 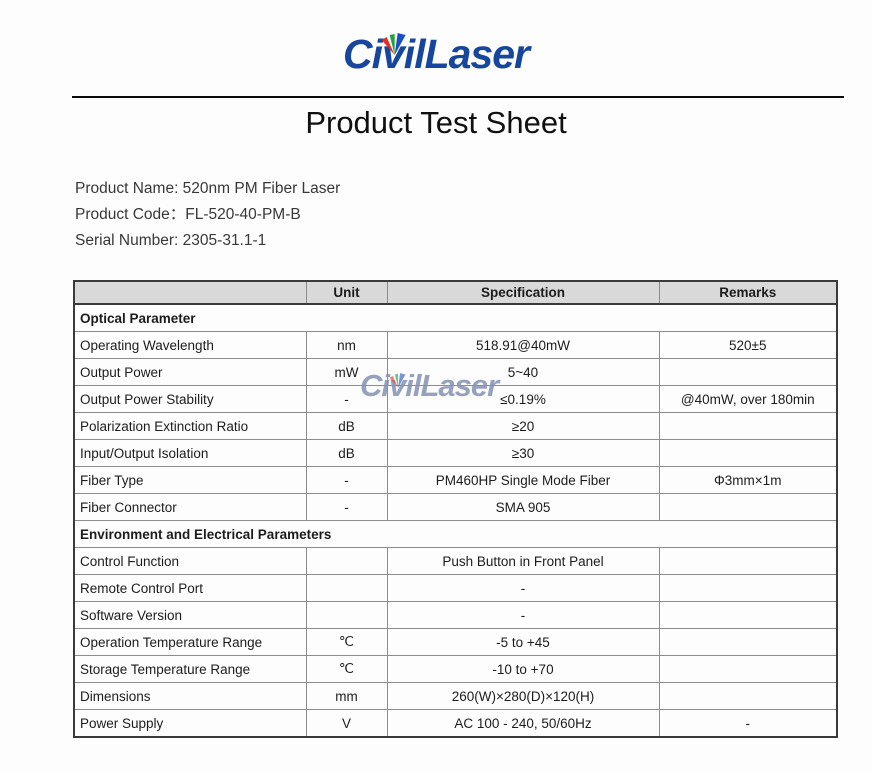 I want to click on param-cell: Fiber Connector, so click(x=190, y=507).